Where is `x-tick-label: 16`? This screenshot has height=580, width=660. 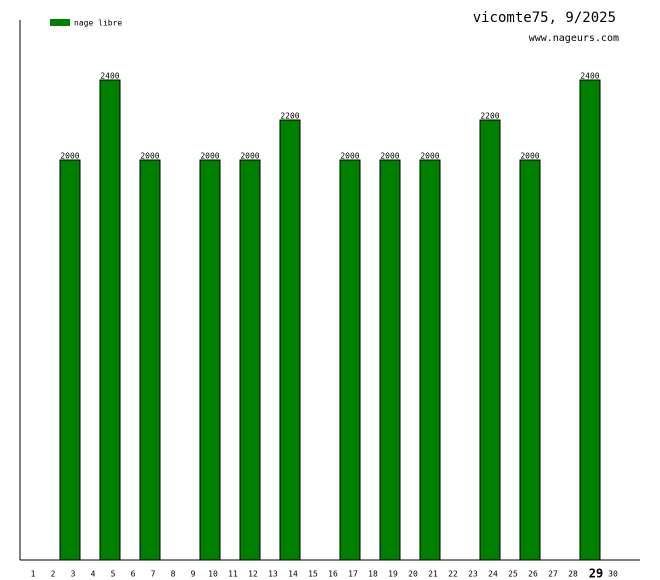 x-tick-label: 16 is located at coordinates (333, 574).